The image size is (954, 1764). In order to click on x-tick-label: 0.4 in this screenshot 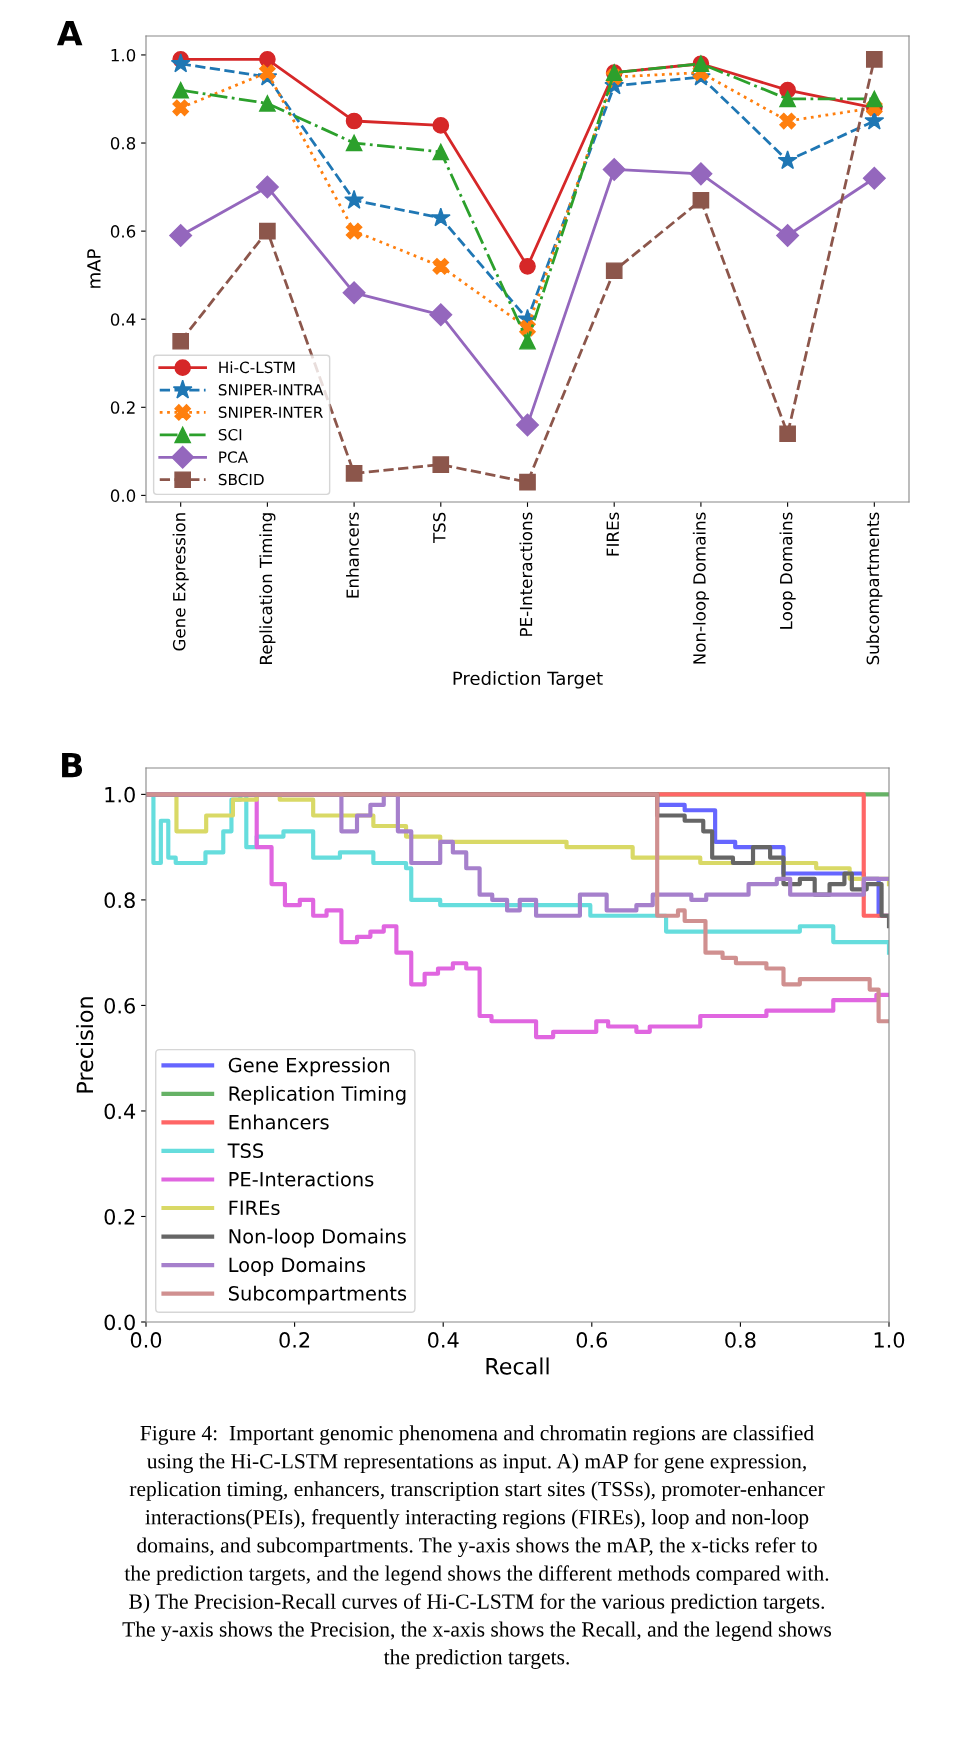, I will do `click(443, 1340)`.